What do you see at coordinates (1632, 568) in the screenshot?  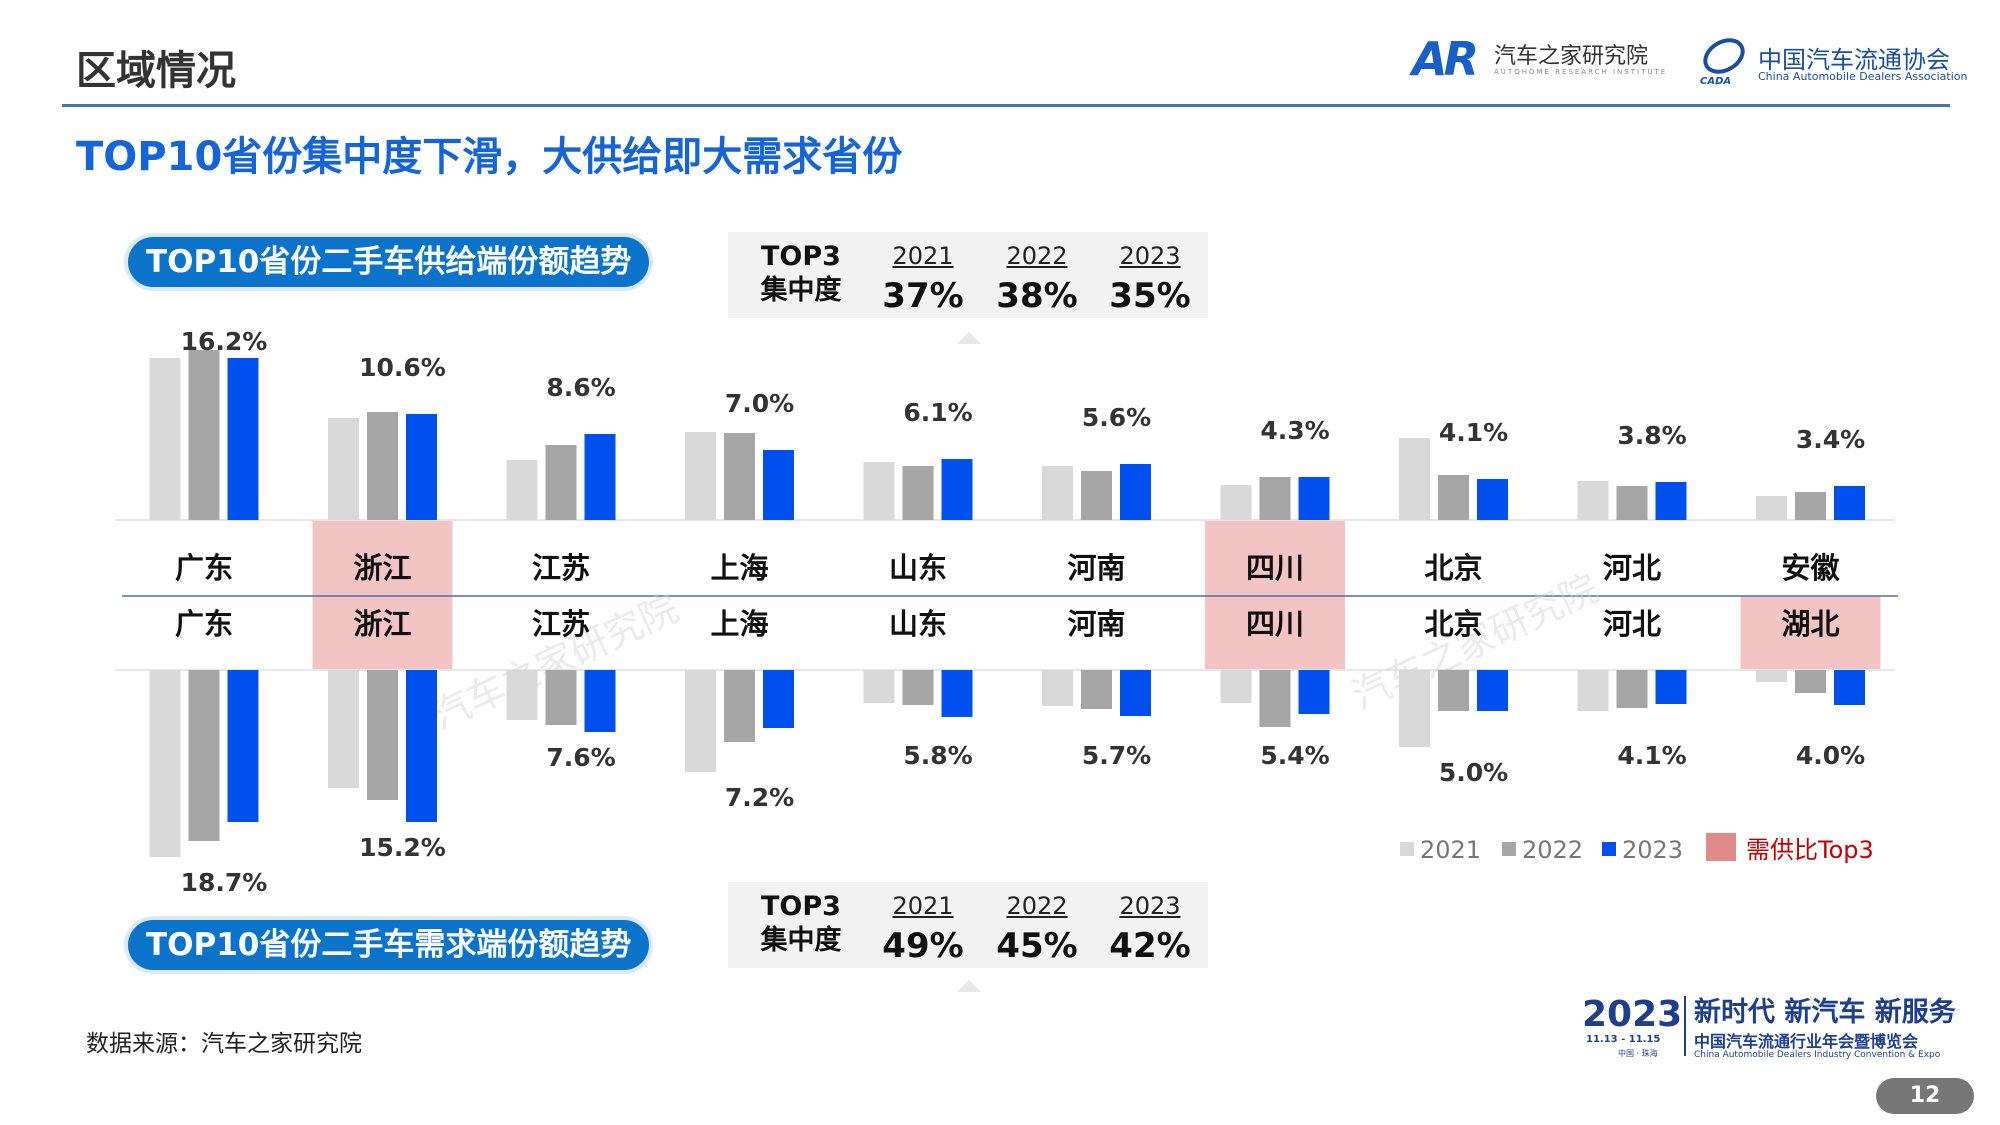 I see `supply-category-label-8: 河北` at bounding box center [1632, 568].